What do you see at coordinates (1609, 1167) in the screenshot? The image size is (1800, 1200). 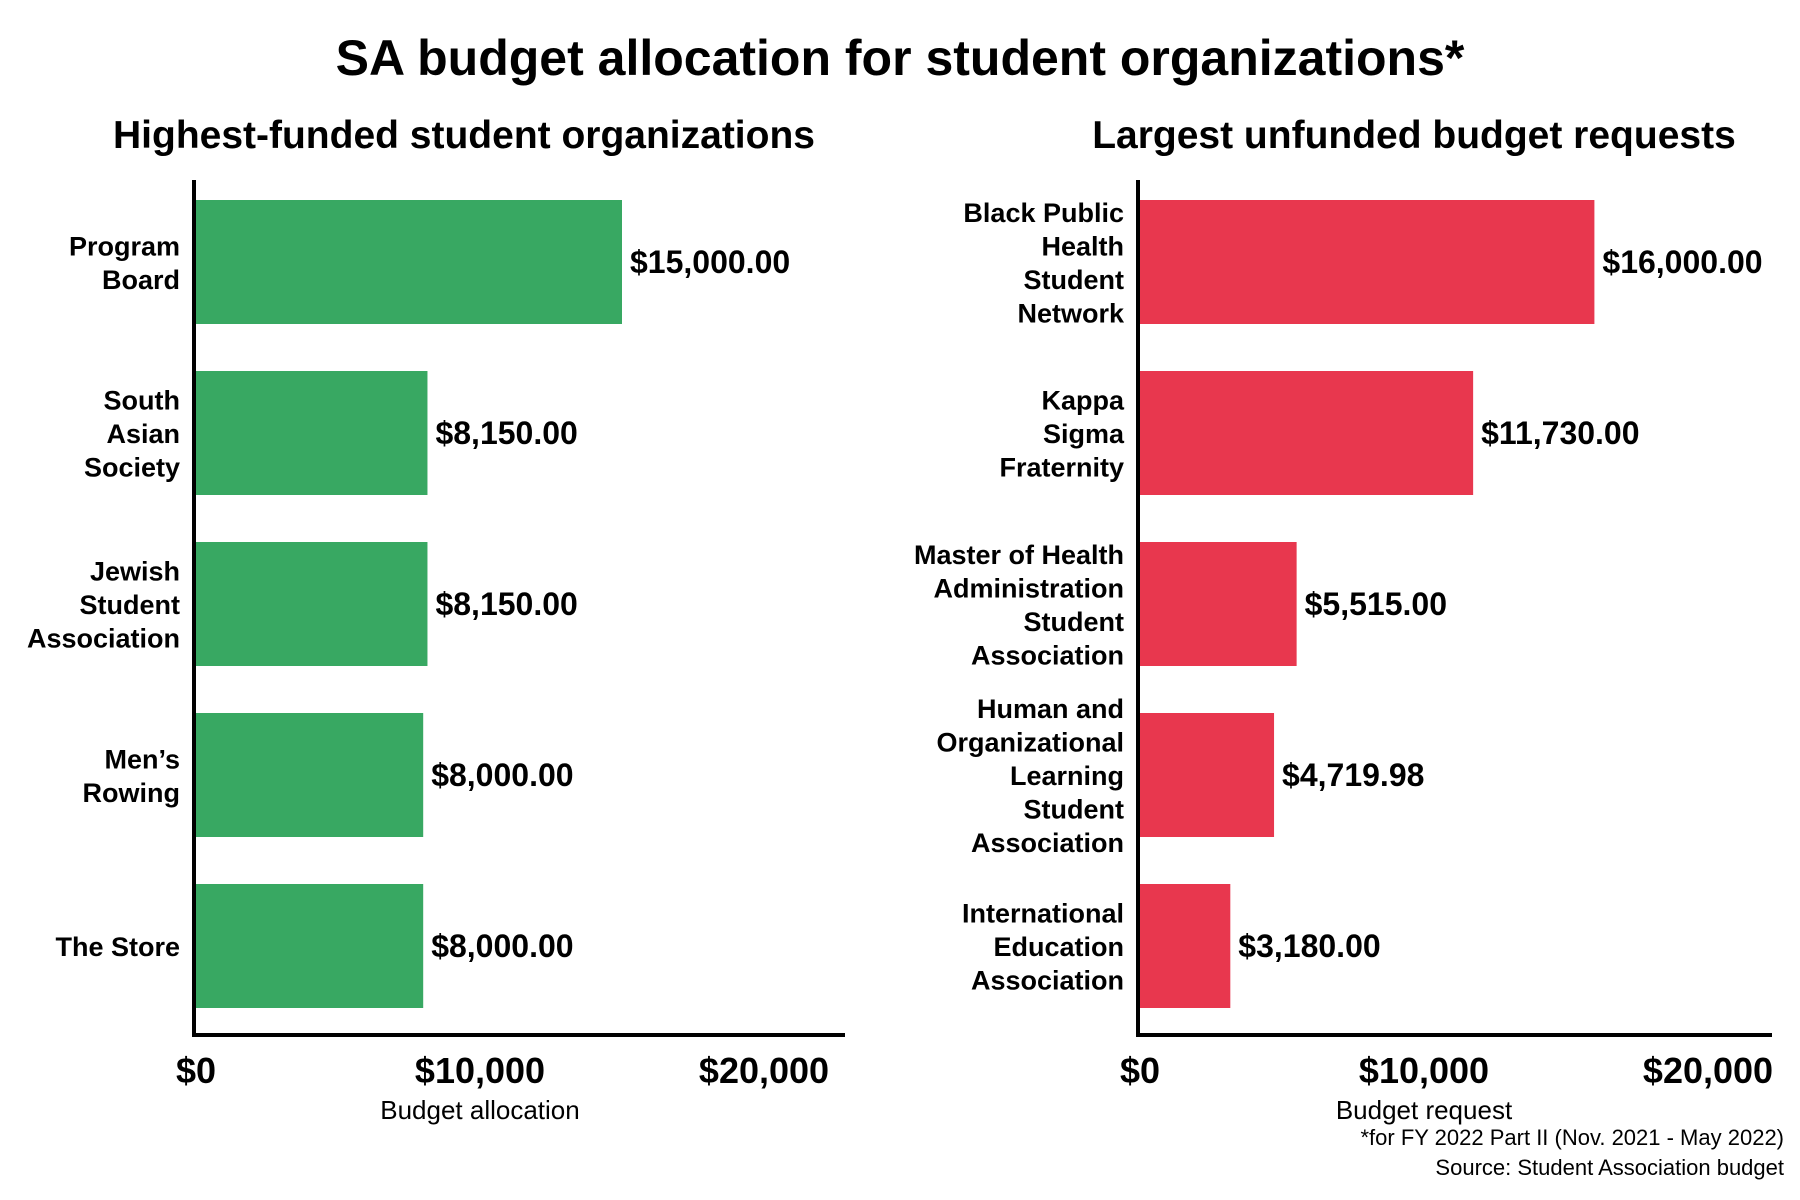 I see `source-note: Source: Student Association budget` at bounding box center [1609, 1167].